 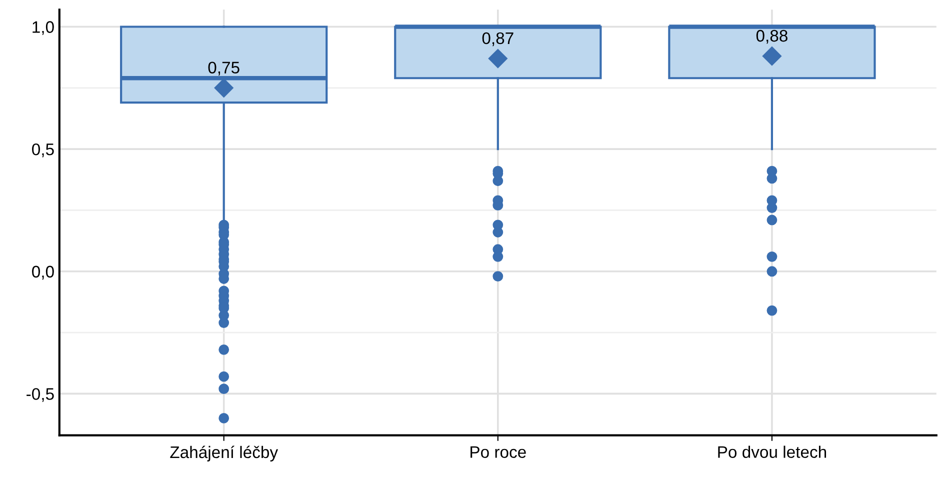 I want to click on x-tick-label: Zahájení léčby, so click(x=224, y=454).